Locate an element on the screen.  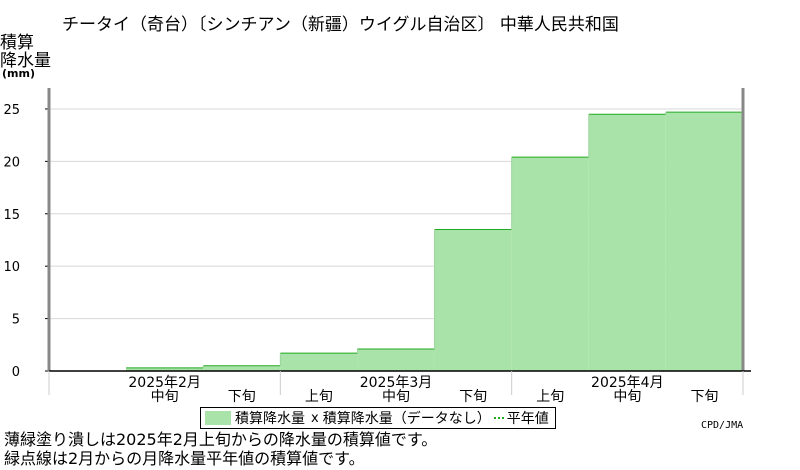
month-label-1: 2025年2月 is located at coordinates (164, 383).